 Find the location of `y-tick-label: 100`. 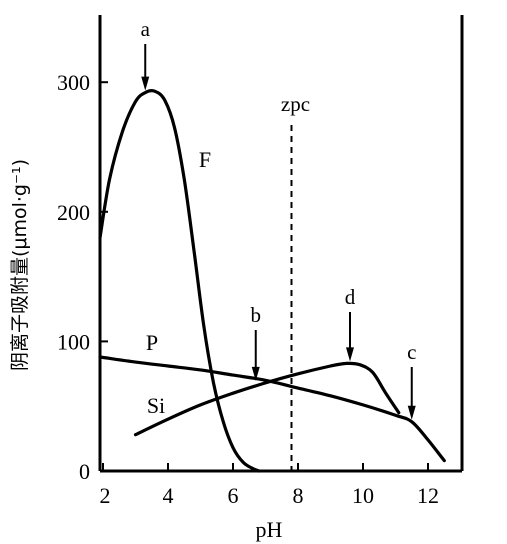

y-tick-label: 100 is located at coordinates (73, 341).